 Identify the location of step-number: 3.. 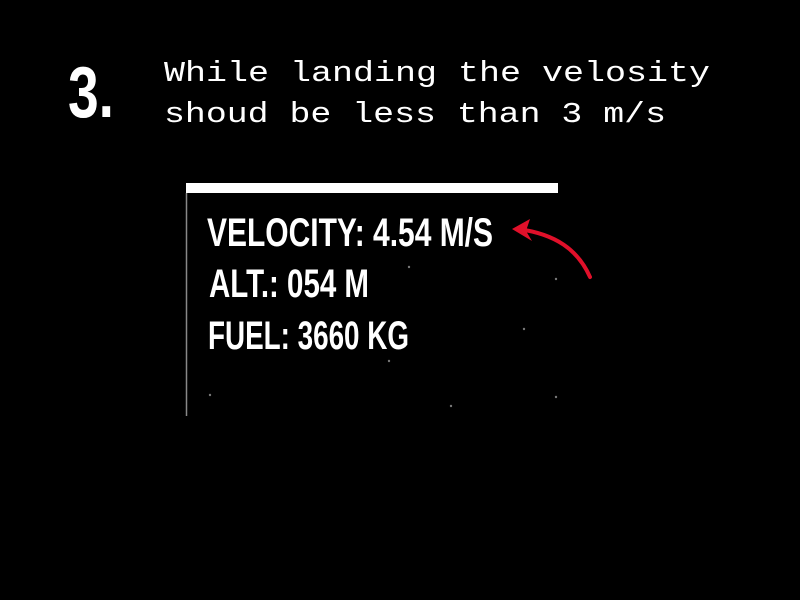
(91, 93).